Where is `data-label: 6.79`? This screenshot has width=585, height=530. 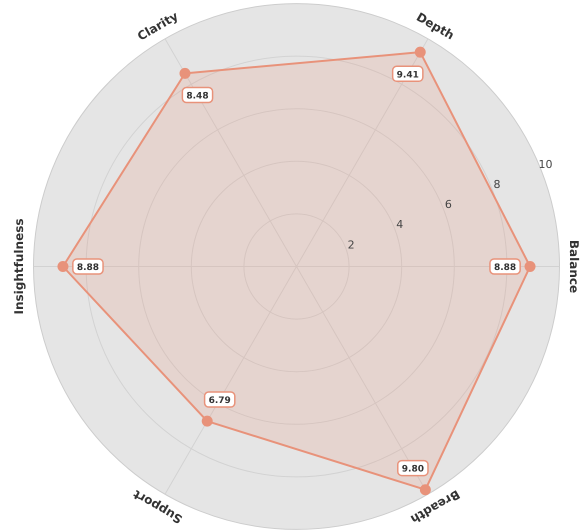 data-label: 6.79 is located at coordinates (219, 401).